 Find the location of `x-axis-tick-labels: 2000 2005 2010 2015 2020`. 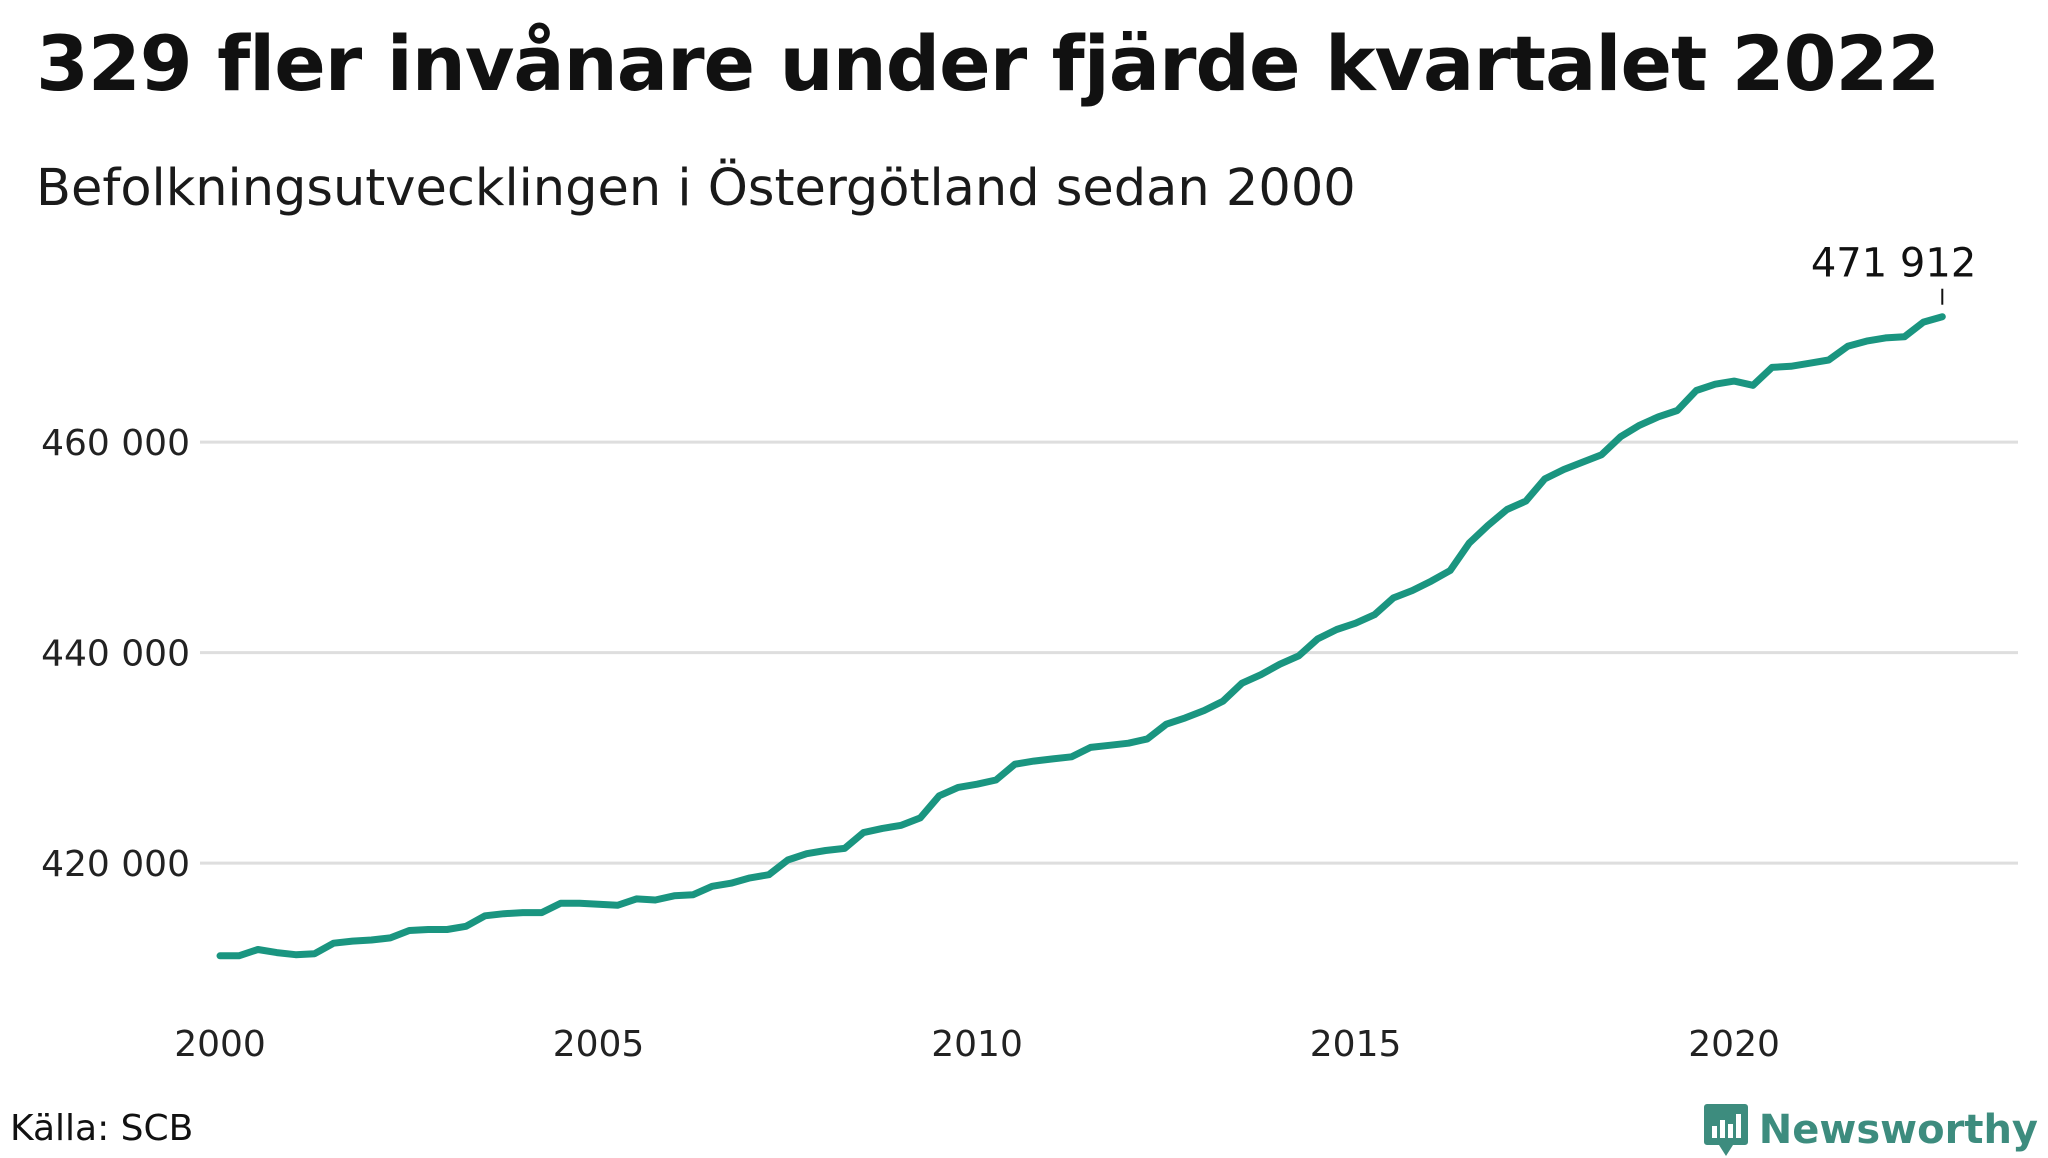

x-axis-tick-labels: 2000 2005 2010 2015 2020 is located at coordinates (977, 1044).